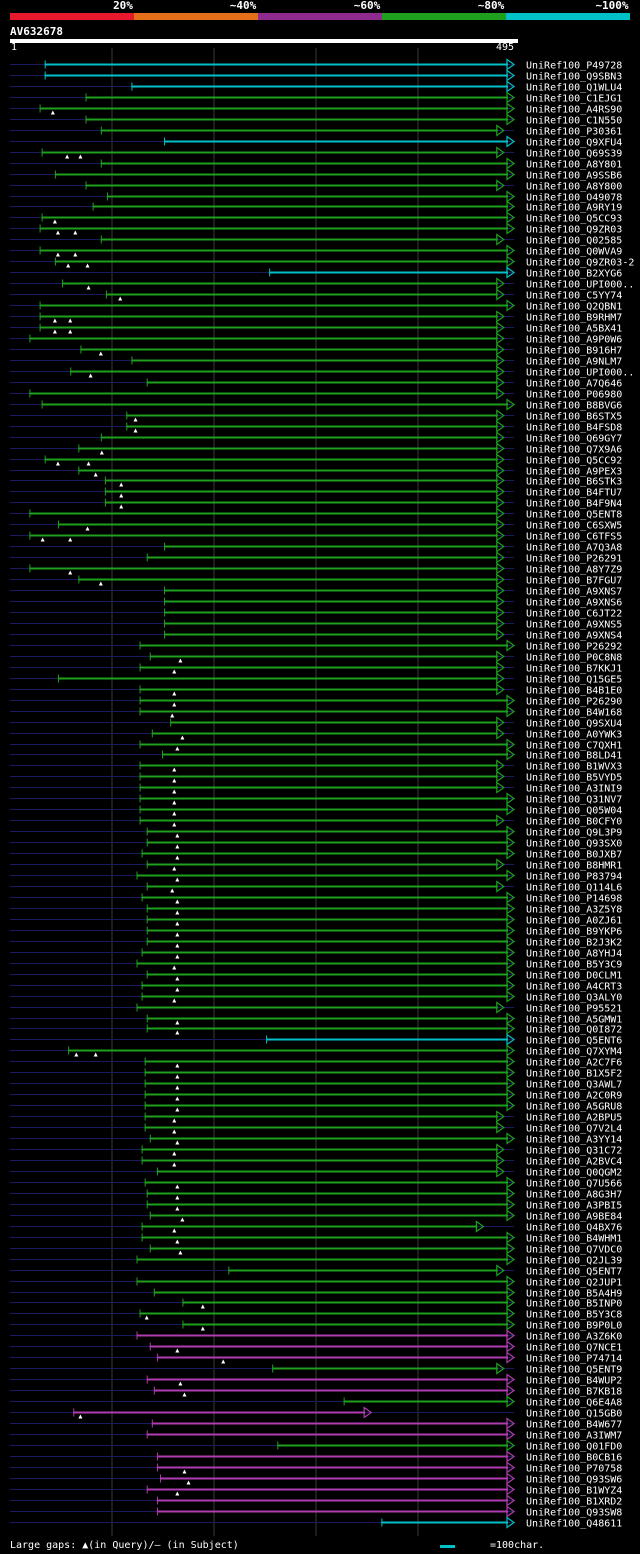 The width and height of the screenshot is (640, 1554). Describe the element at coordinates (574, 724) in the screenshot. I see `hit-label: UniRef100_Q9SXU4` at that location.